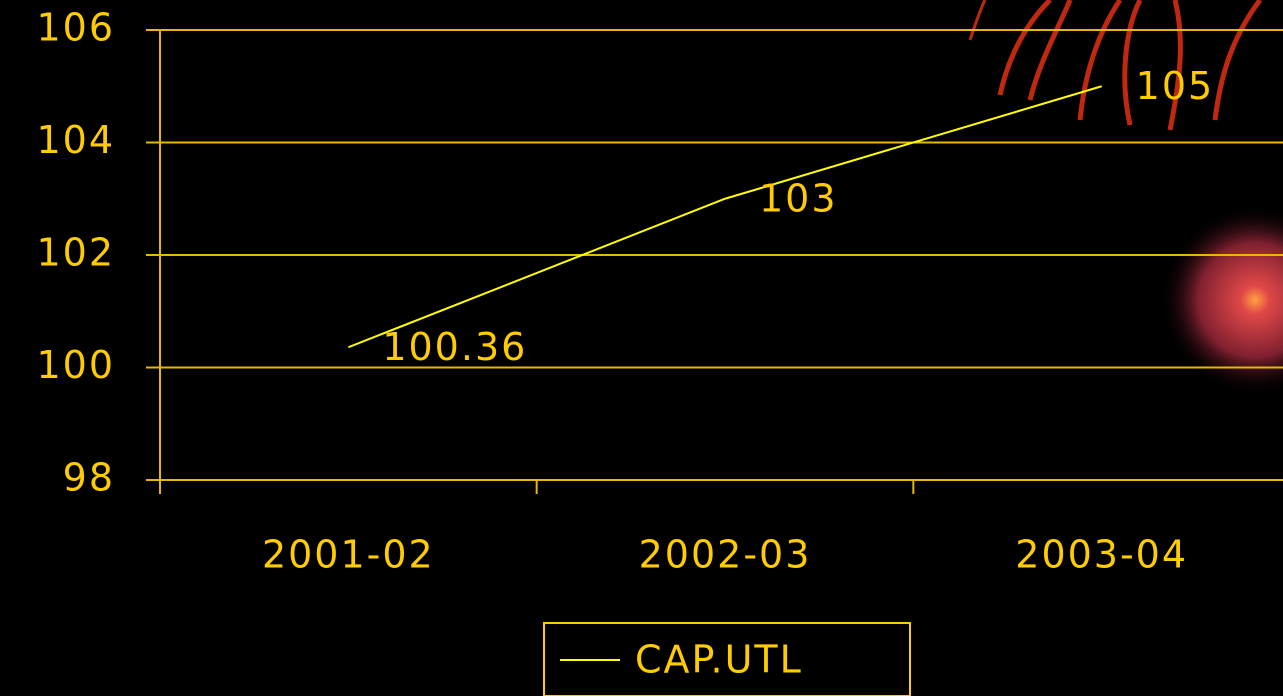 This screenshot has height=696, width=1283. I want to click on legend-box, so click(727, 659).